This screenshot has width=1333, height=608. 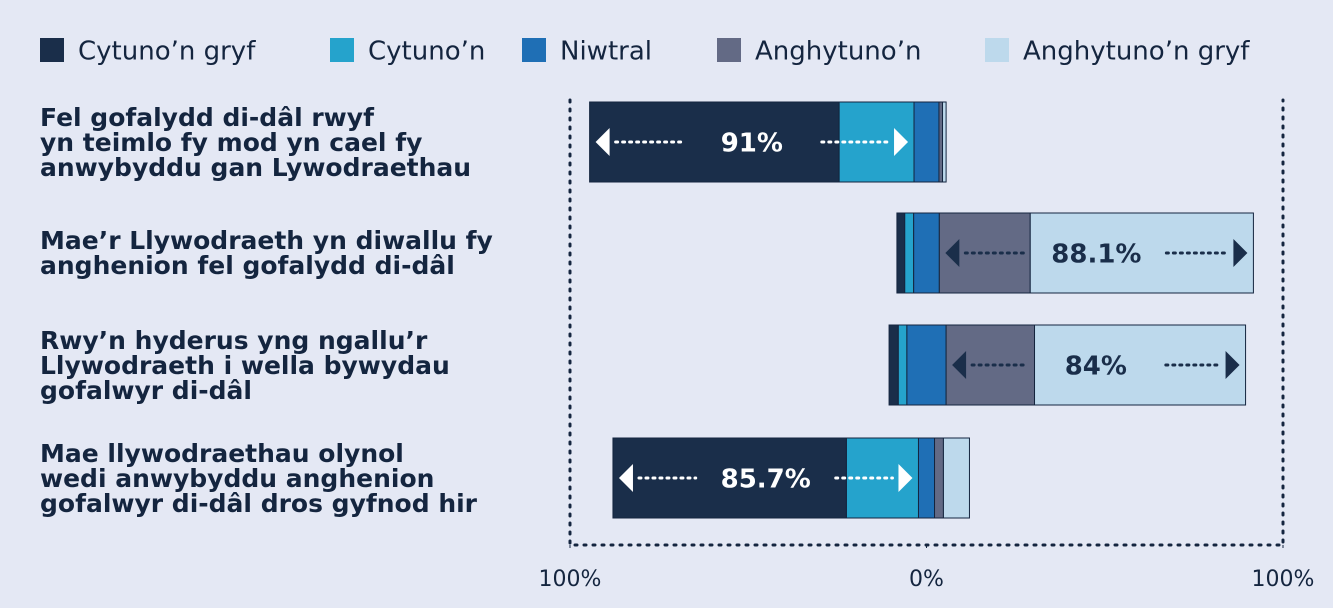 I want to click on x-tick-label: 0%, so click(x=926, y=579).